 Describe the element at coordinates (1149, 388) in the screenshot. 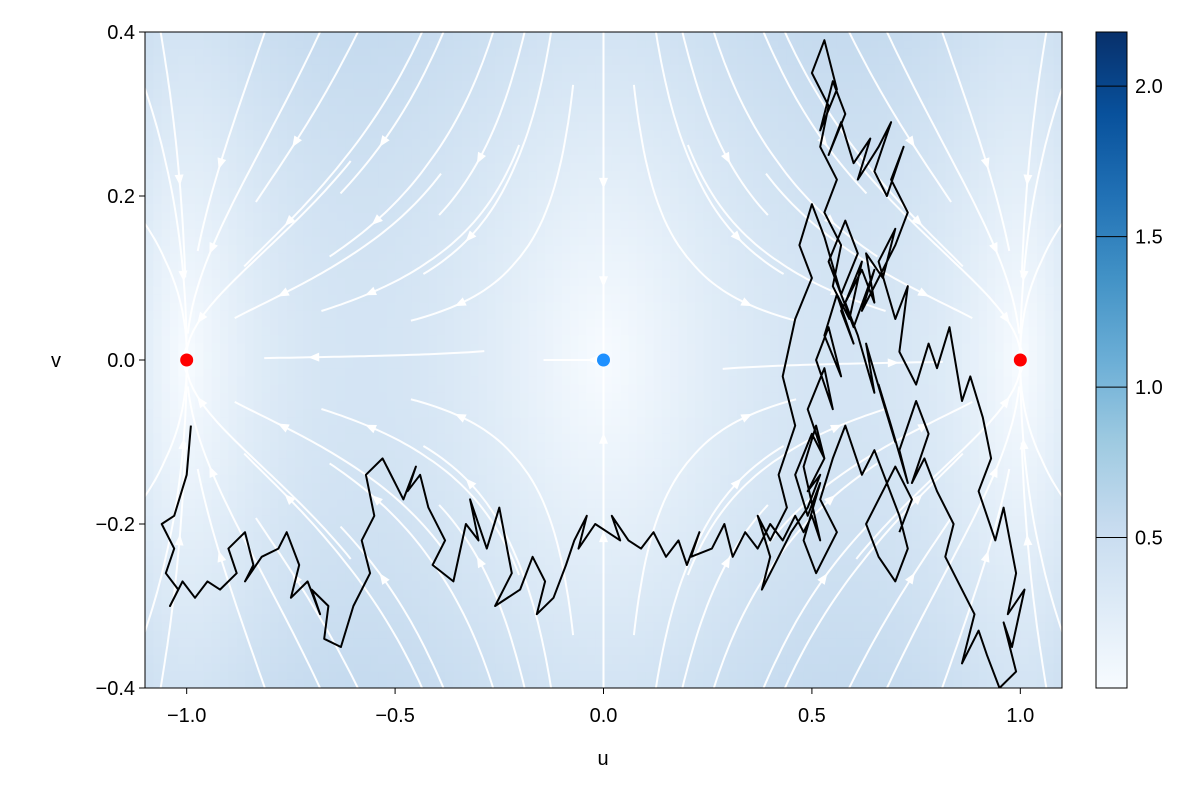

I see `colorbar-tick-label: 1.0` at that location.